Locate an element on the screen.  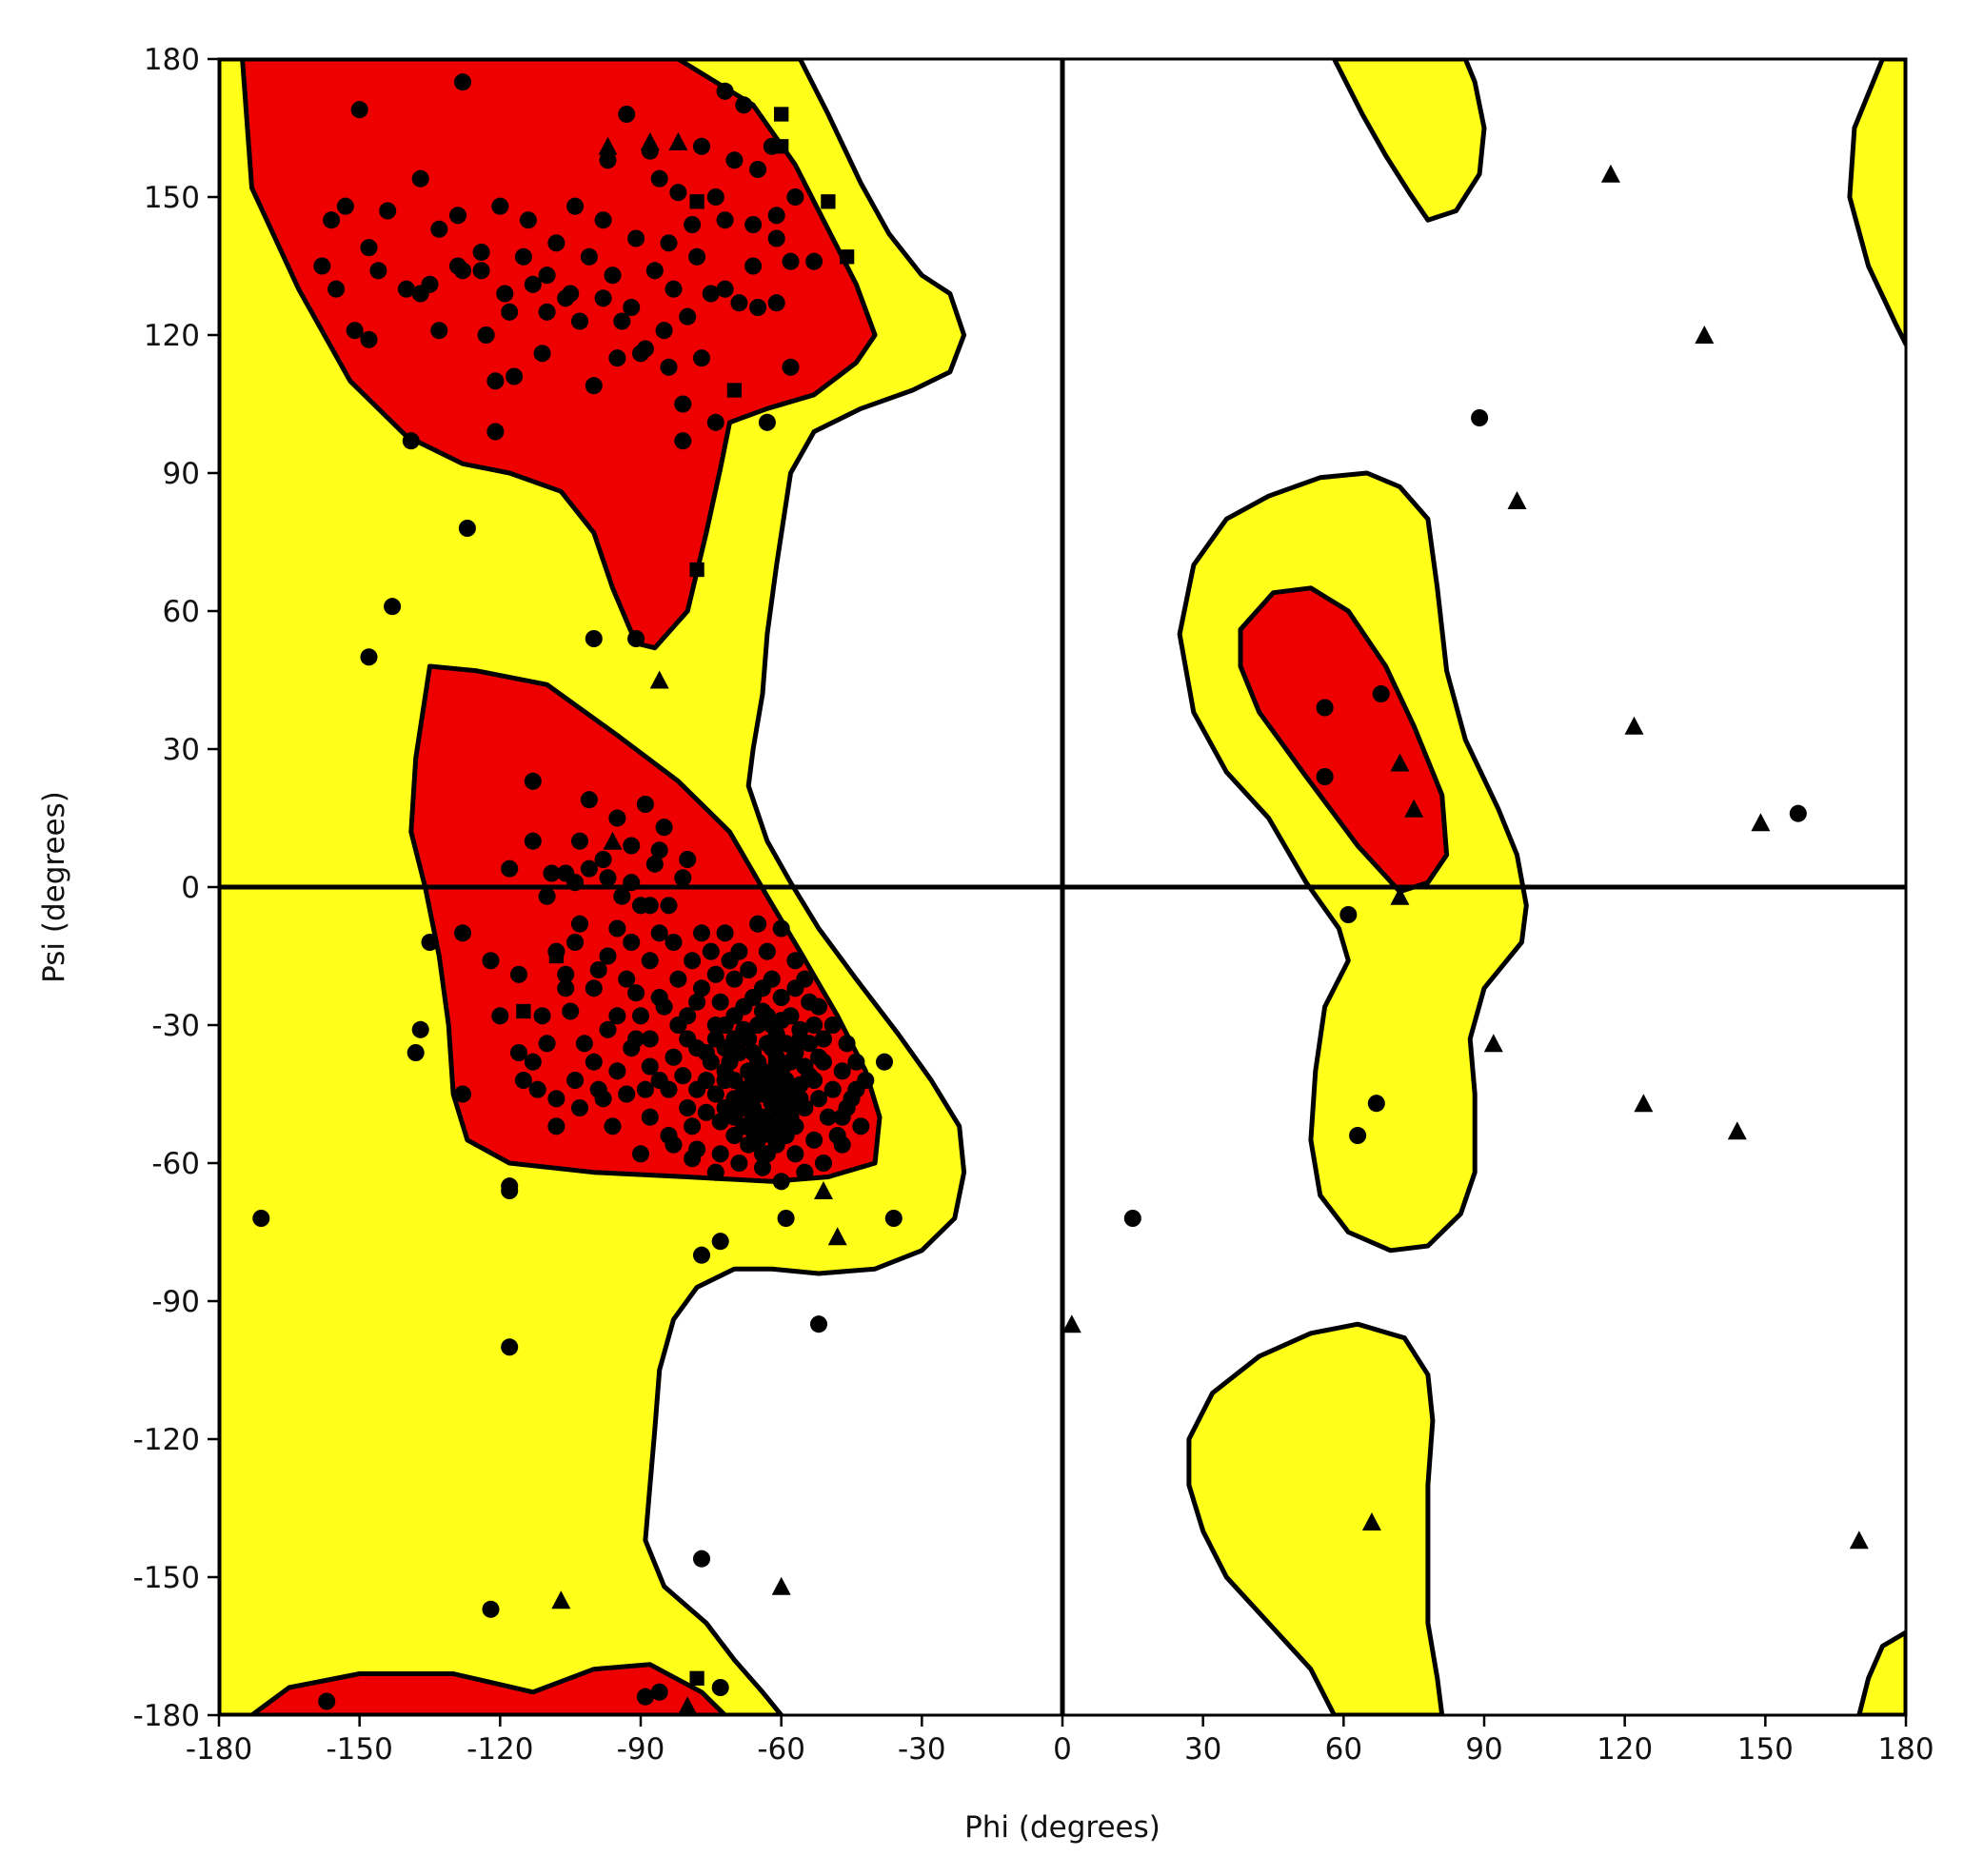
x-tick-label: 60 is located at coordinates (1343, 1749).